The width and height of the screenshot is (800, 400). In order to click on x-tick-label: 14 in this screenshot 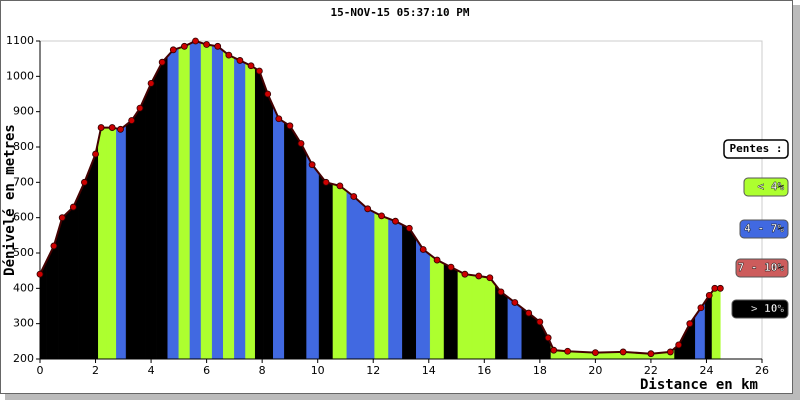, I will do `click(429, 370)`.